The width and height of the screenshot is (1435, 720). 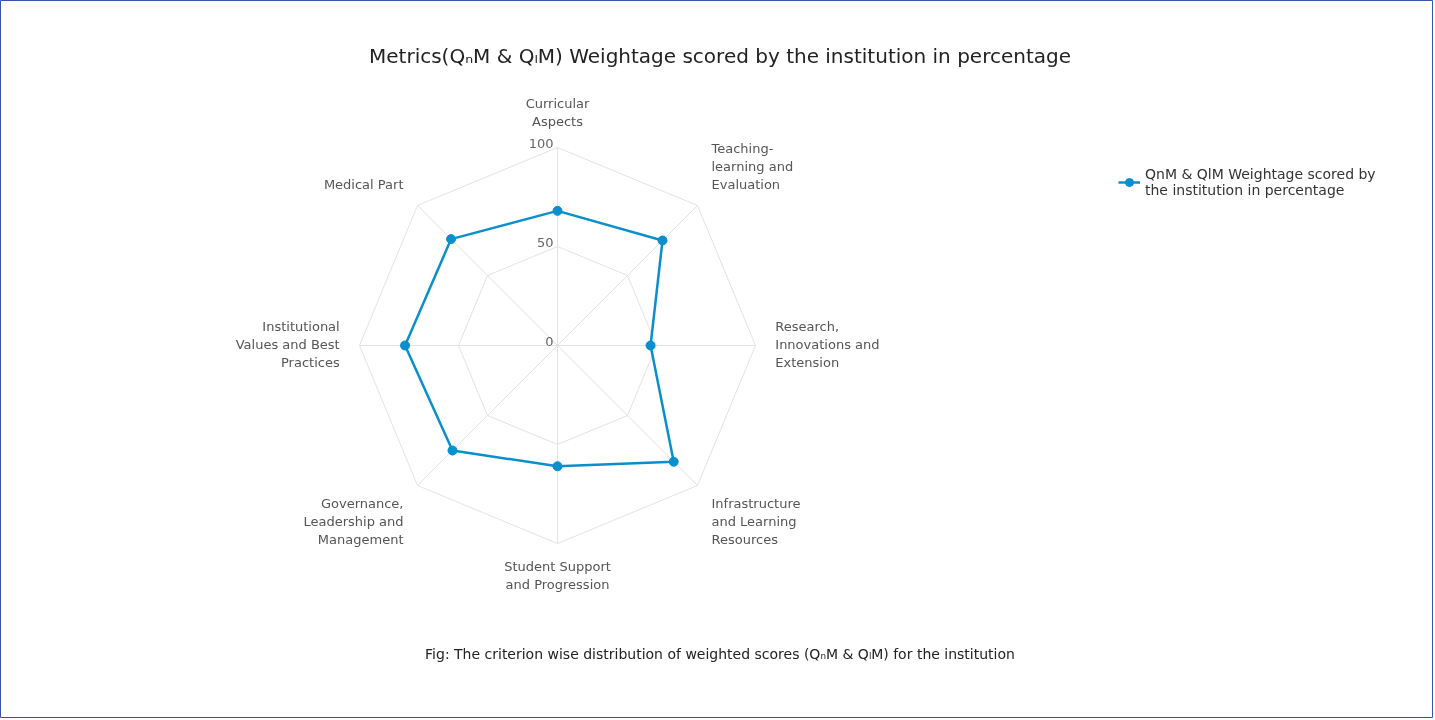 I want to click on spoke-label: Research, Innovations and Extension, so click(x=827, y=344).